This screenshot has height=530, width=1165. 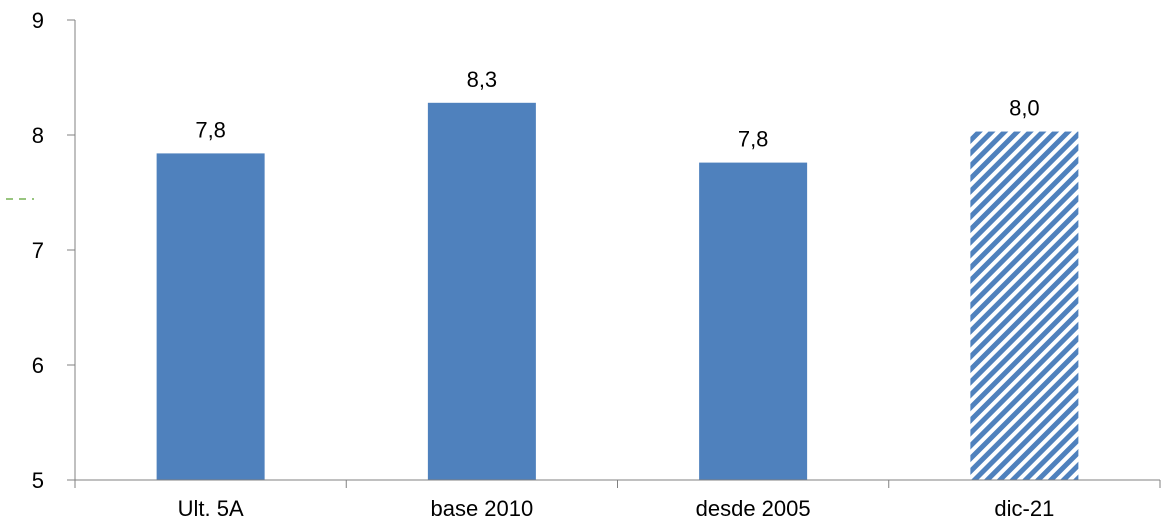 What do you see at coordinates (38, 250) in the screenshot?
I see `y-tick-label-7: 7` at bounding box center [38, 250].